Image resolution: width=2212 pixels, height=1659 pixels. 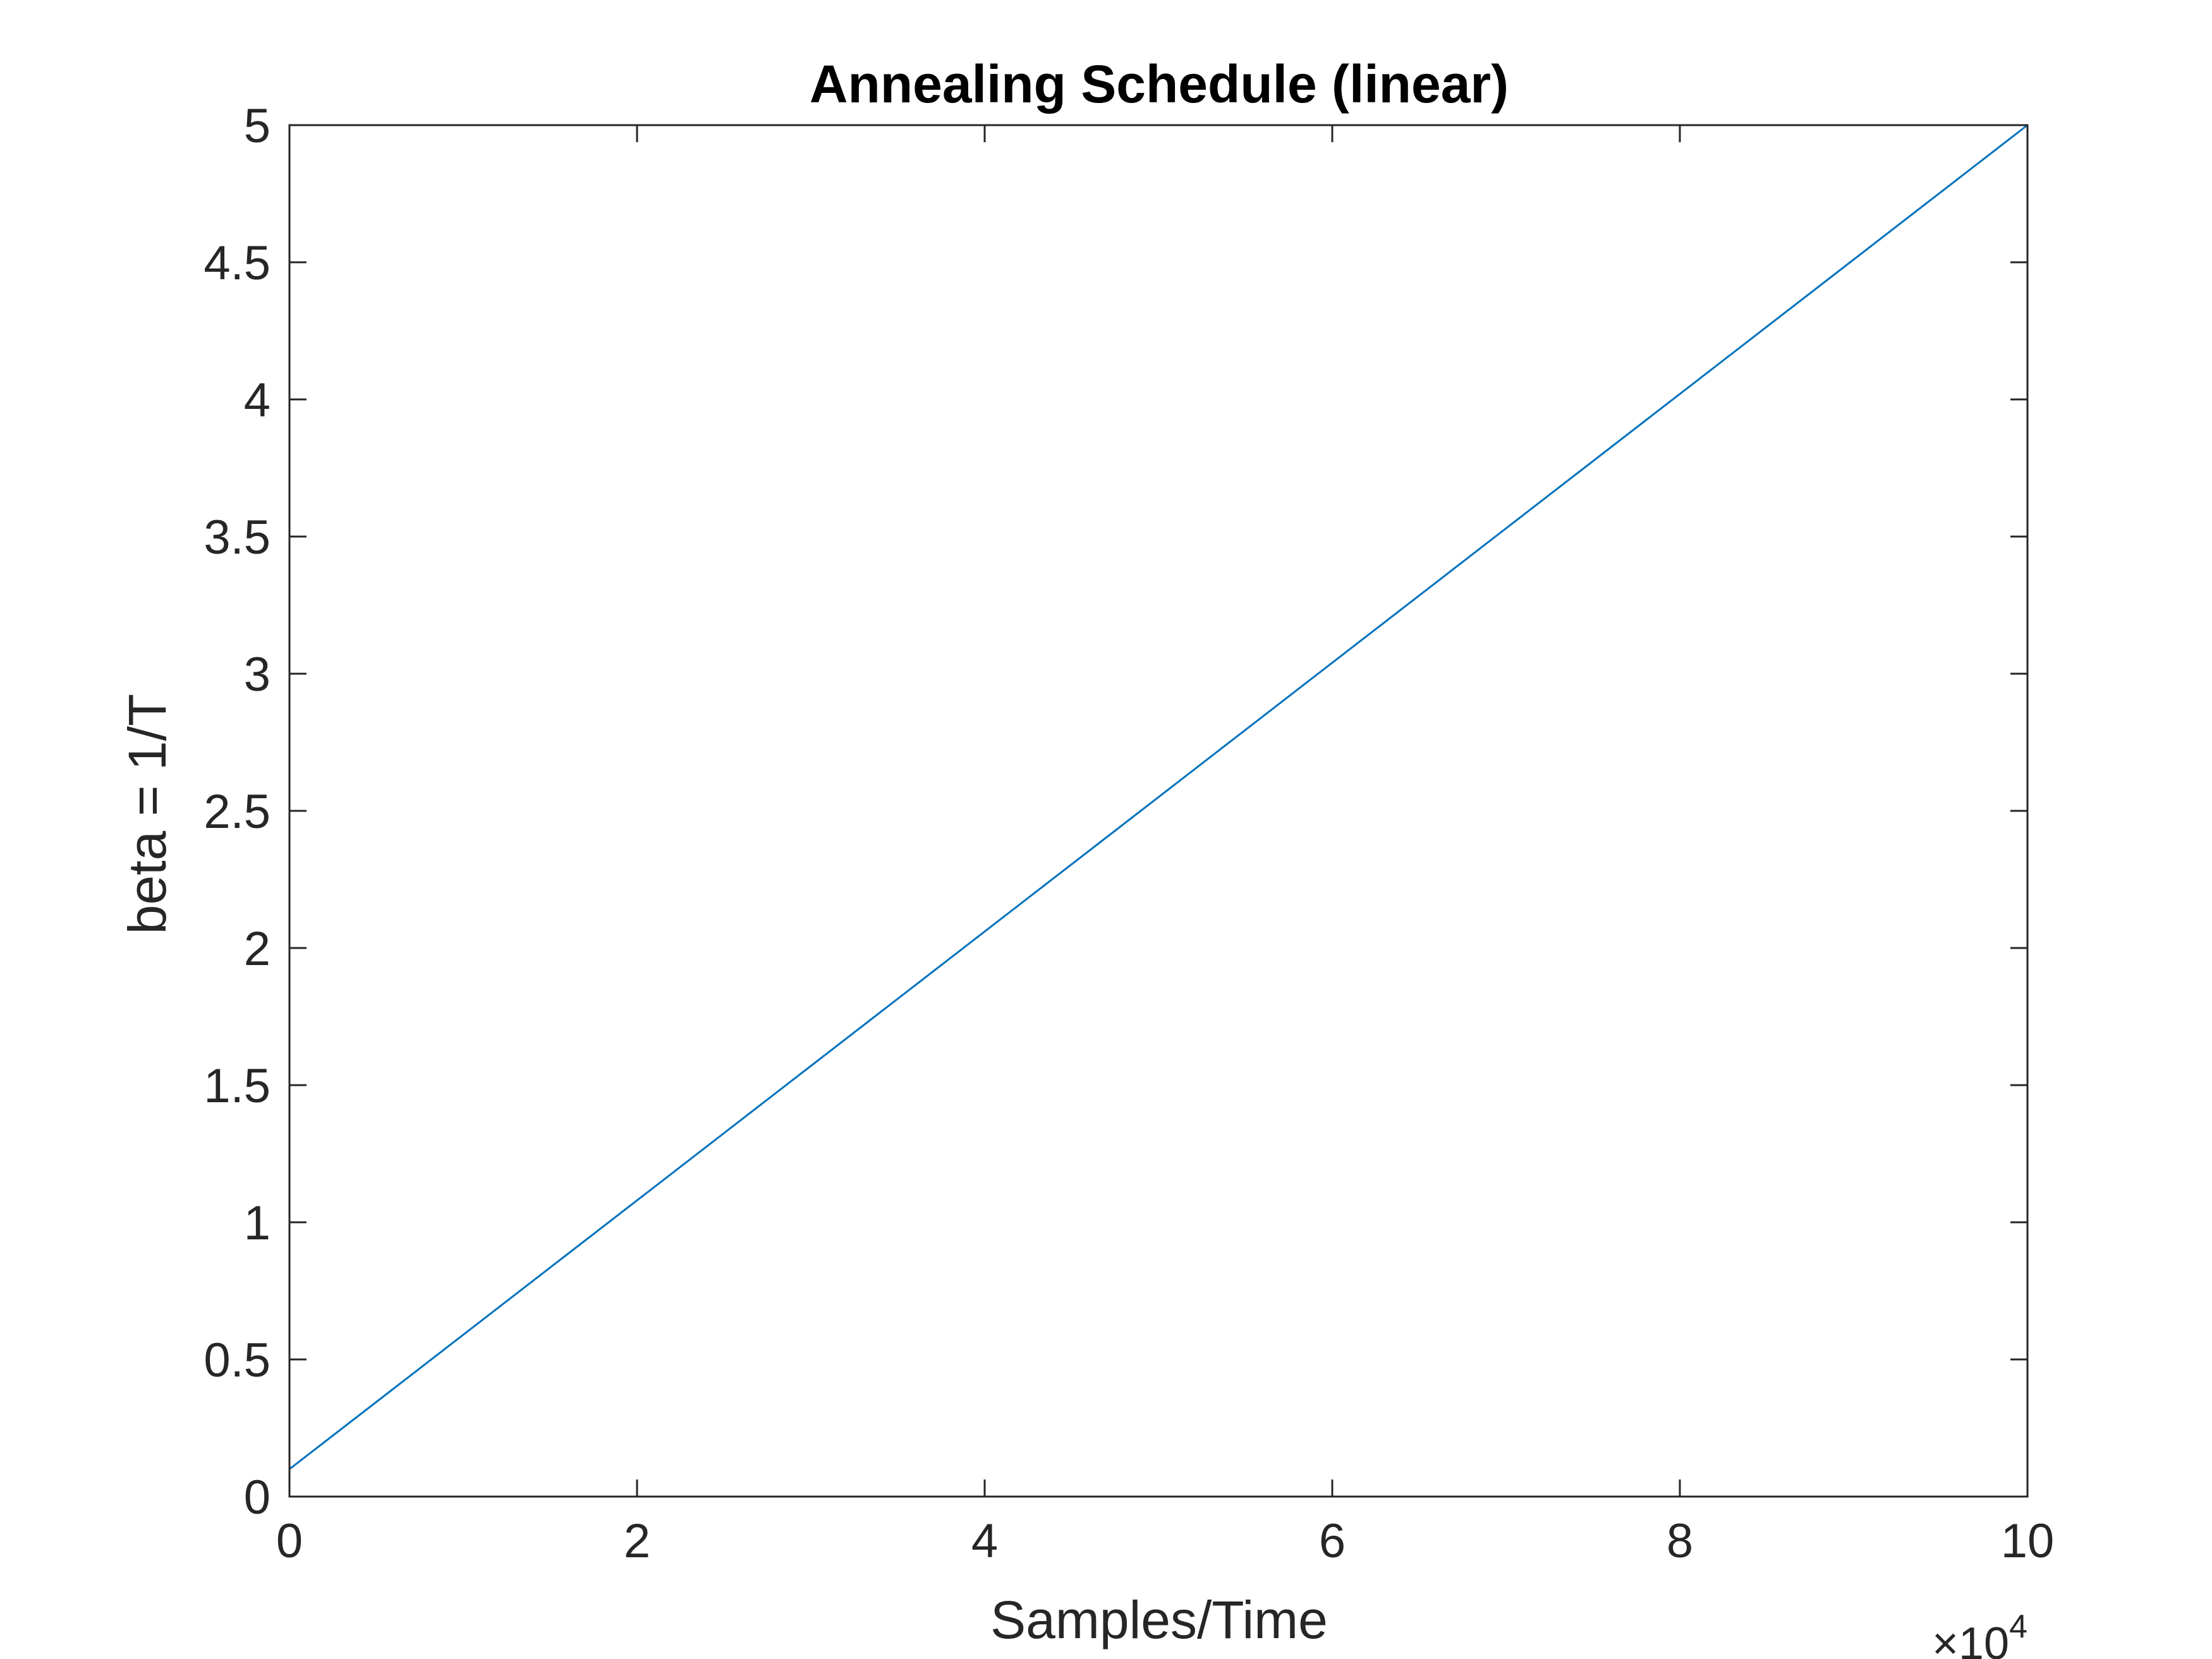 I want to click on x-exponent-label: ×104, so click(x=1979, y=1634).